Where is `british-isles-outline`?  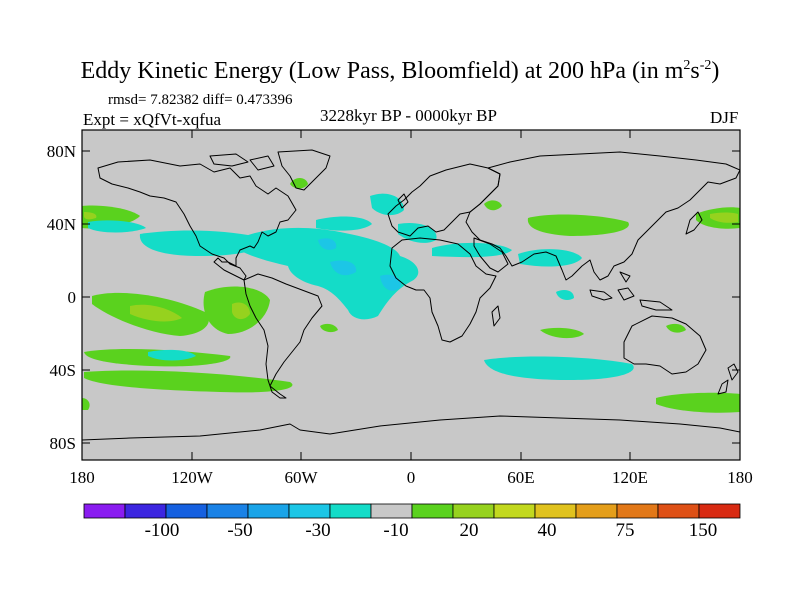 british-isles-outline is located at coordinates (403, 201).